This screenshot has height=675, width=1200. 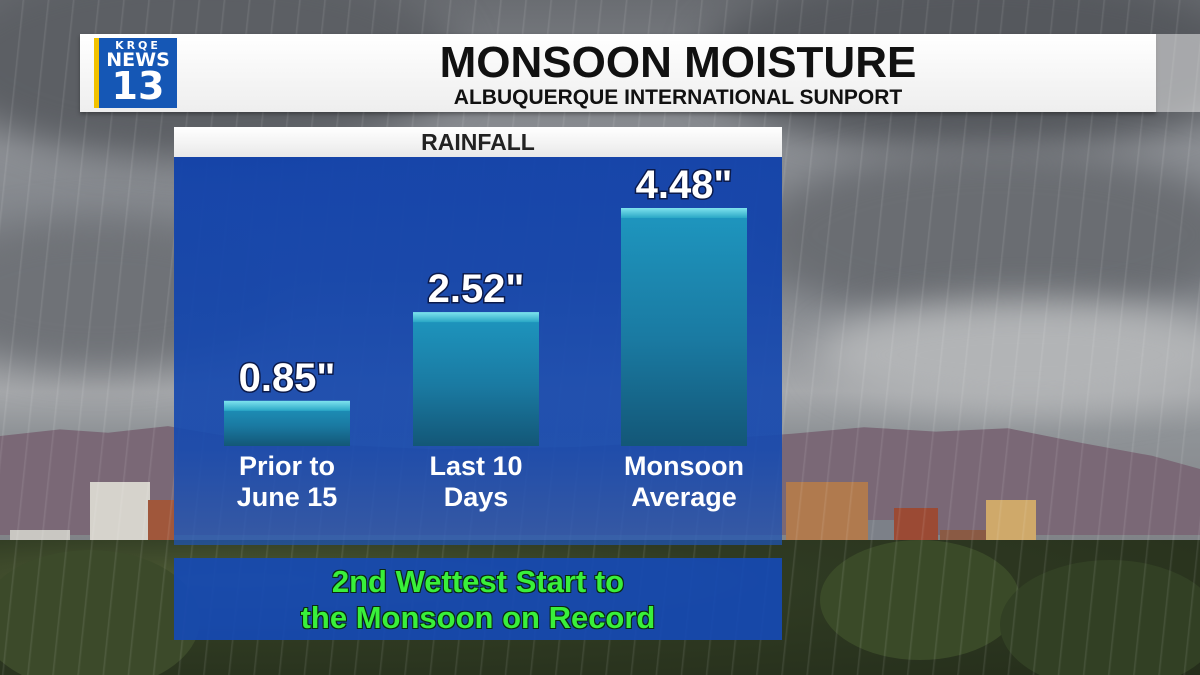 I want to click on page-subtitle: ALBUQUERQUE INTERNATIONAL SUNPORT, so click(x=678, y=97).